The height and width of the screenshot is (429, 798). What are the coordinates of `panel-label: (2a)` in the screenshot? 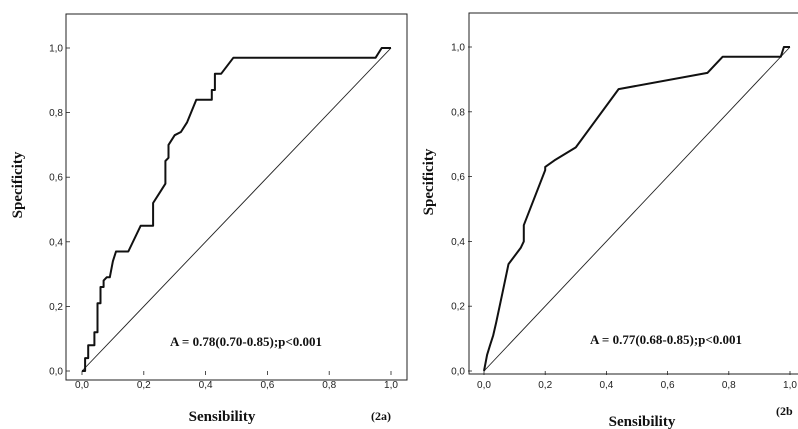 It's located at (381, 416).